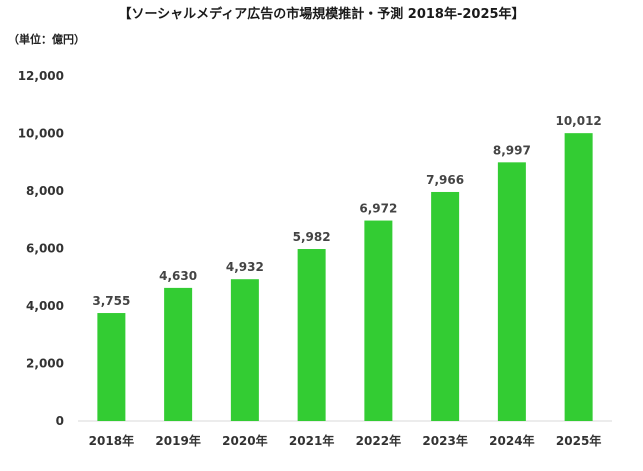 The height and width of the screenshot is (471, 643). I want to click on x-tick-label: 2018年, so click(111, 440).